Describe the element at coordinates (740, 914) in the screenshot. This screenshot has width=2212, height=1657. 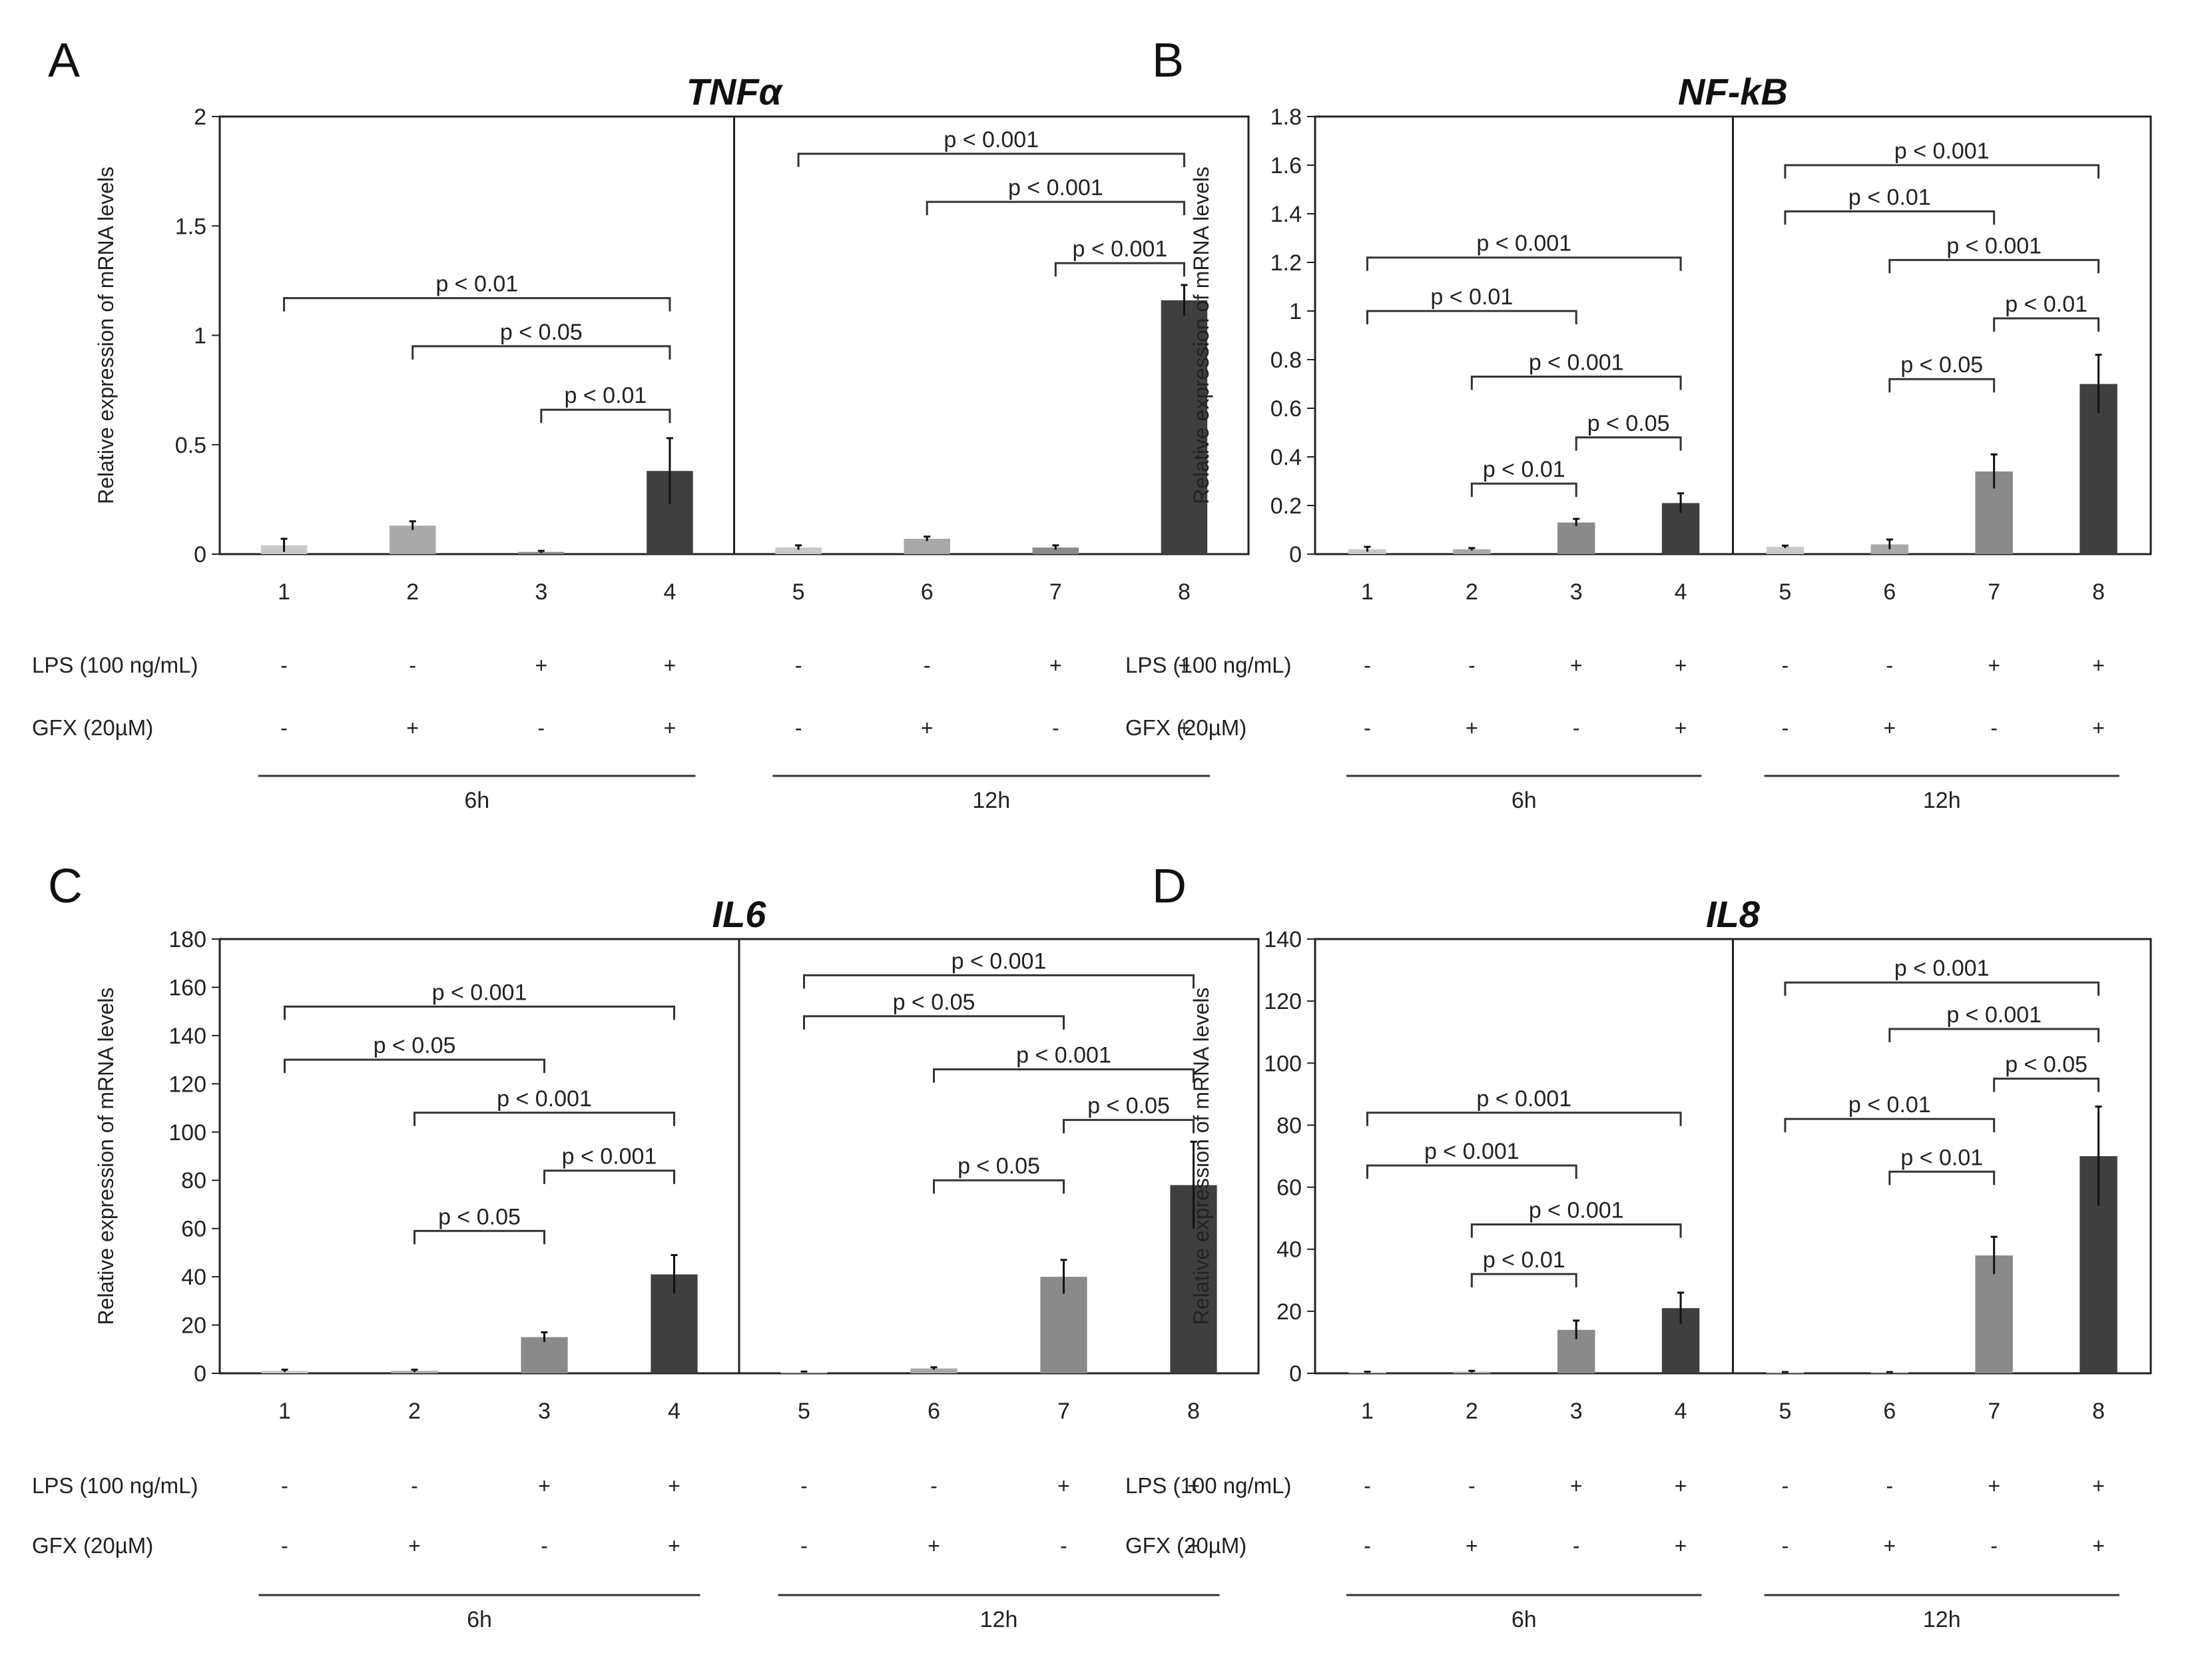
I see `chart-title: IL6` at that location.